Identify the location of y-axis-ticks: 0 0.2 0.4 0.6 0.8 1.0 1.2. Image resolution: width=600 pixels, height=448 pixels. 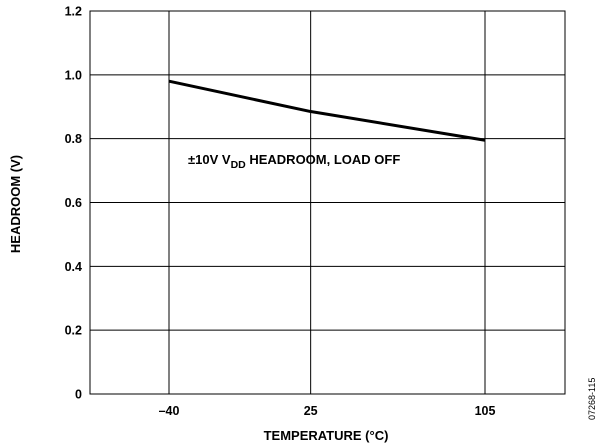
(73, 203).